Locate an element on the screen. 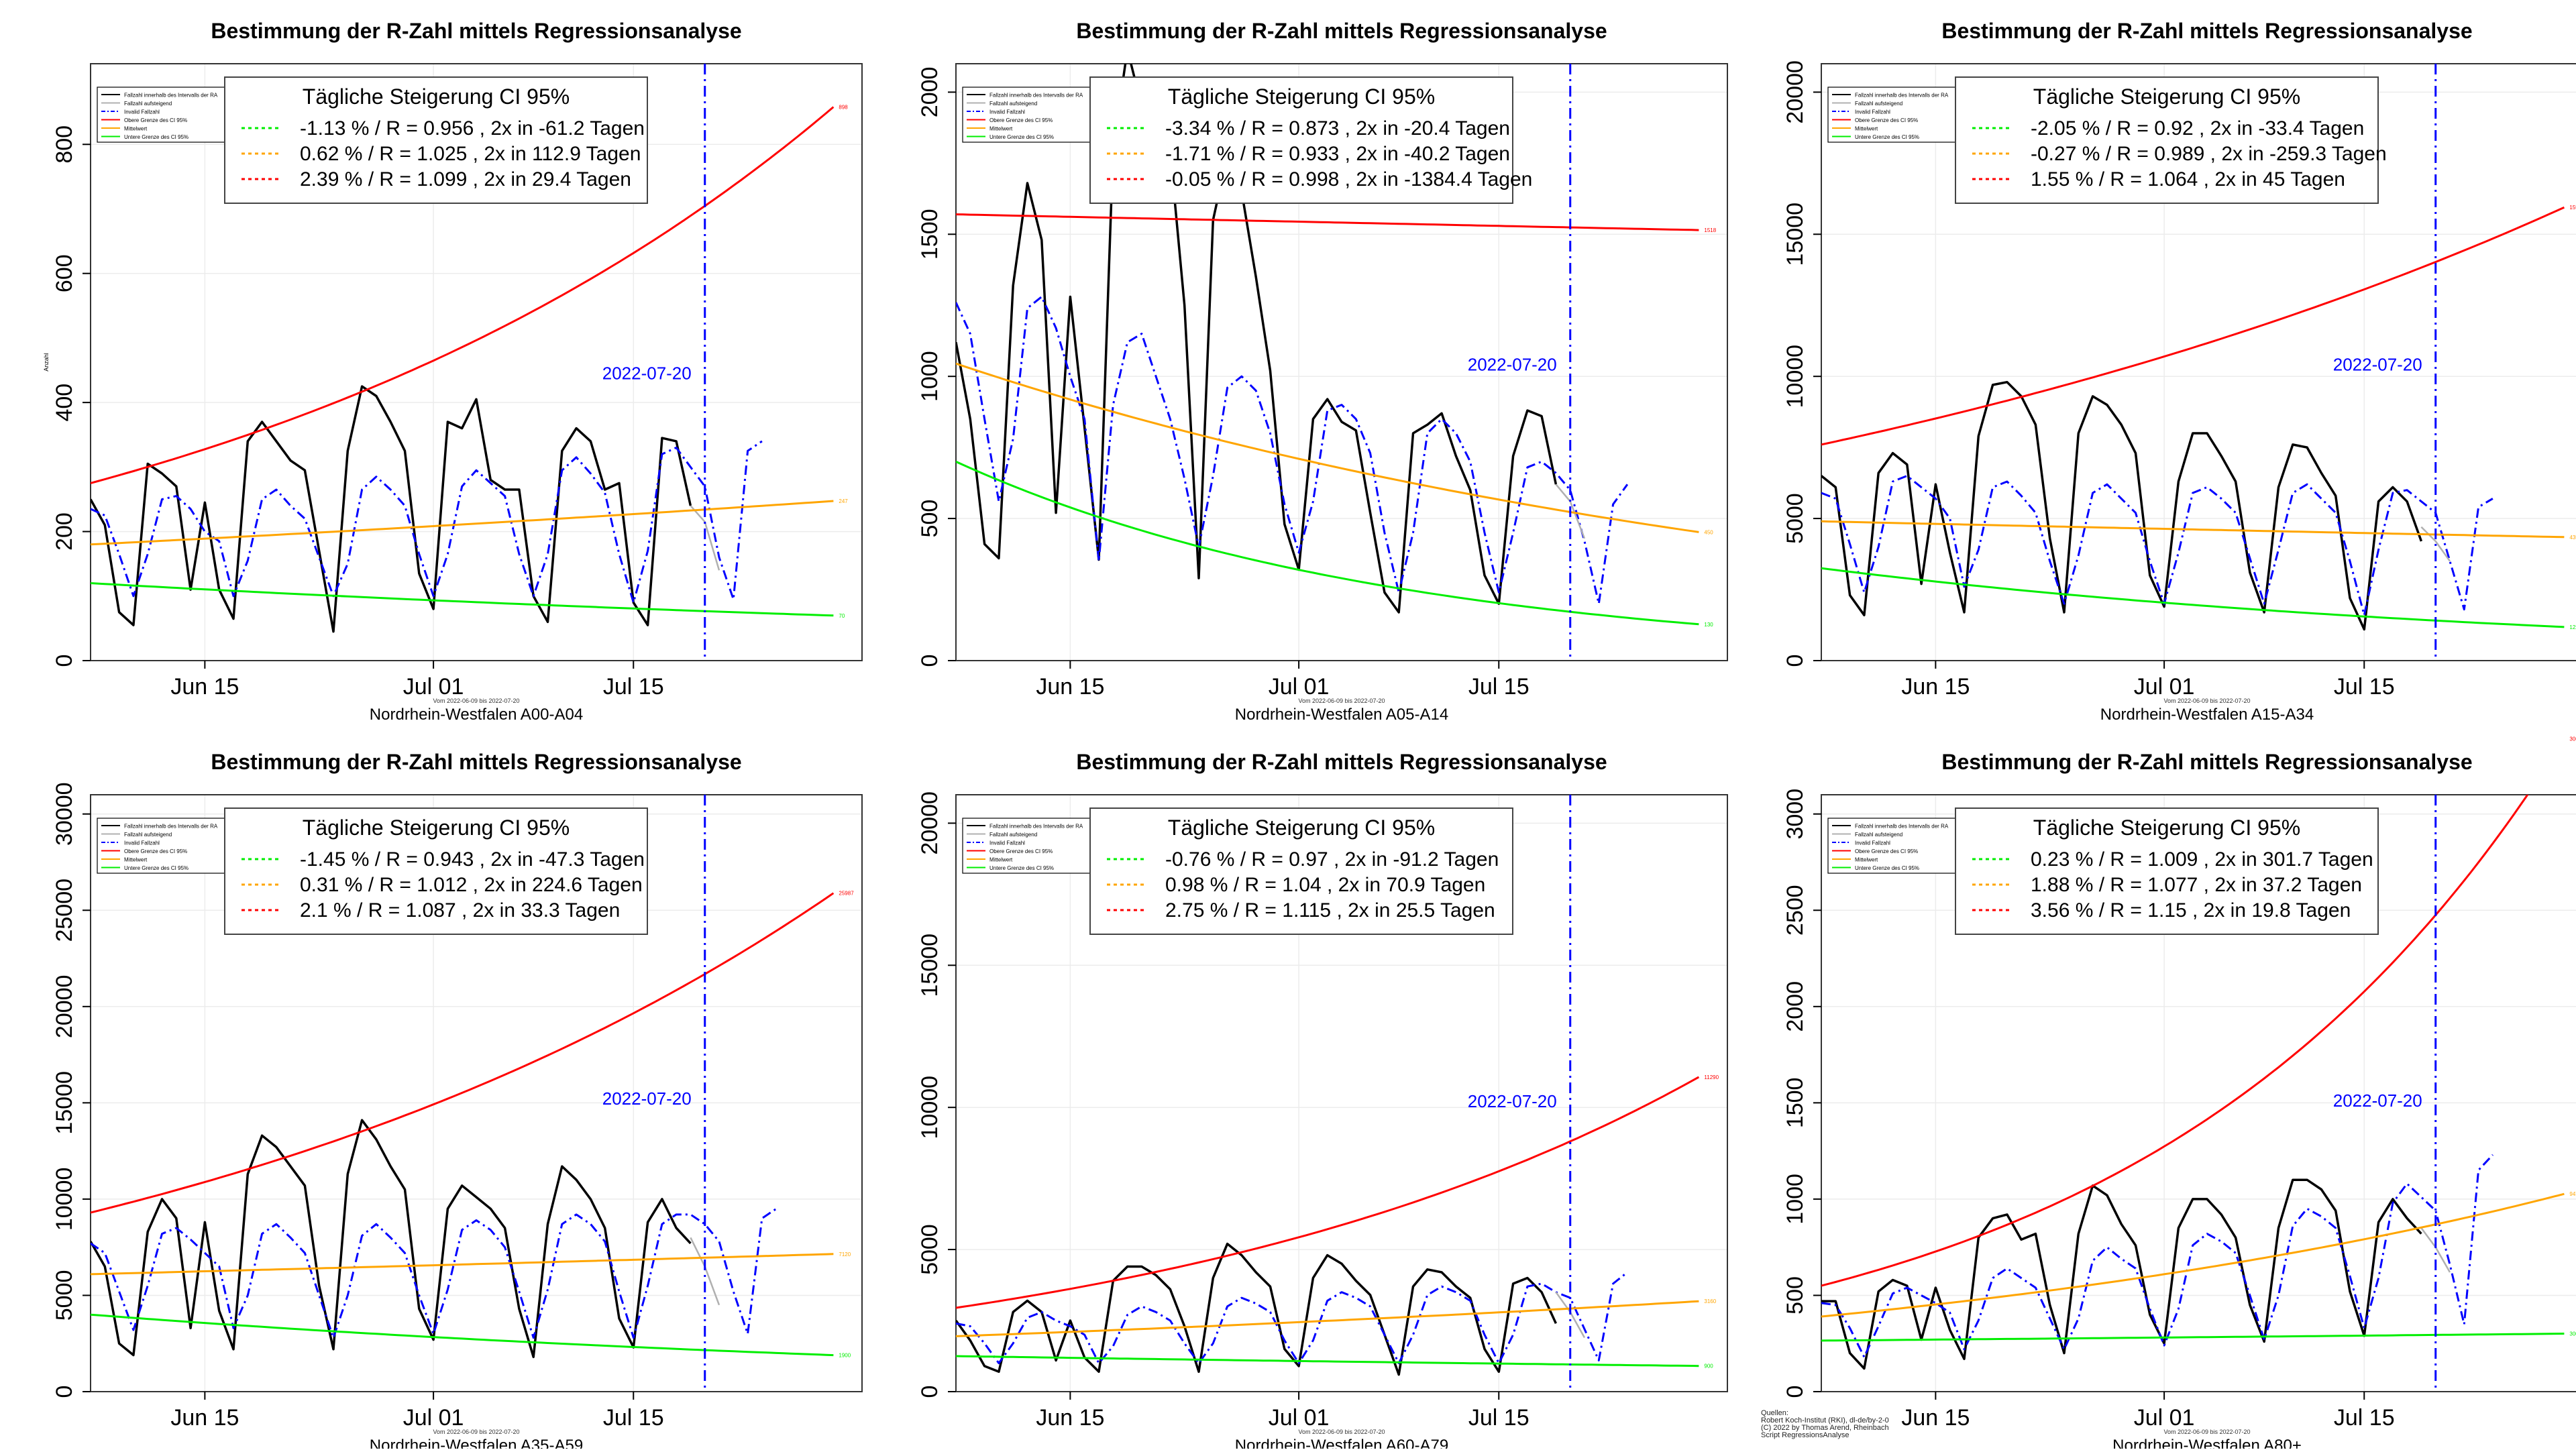 This screenshot has height=1452, width=2576. y-tick-label: 400 is located at coordinates (64, 403).